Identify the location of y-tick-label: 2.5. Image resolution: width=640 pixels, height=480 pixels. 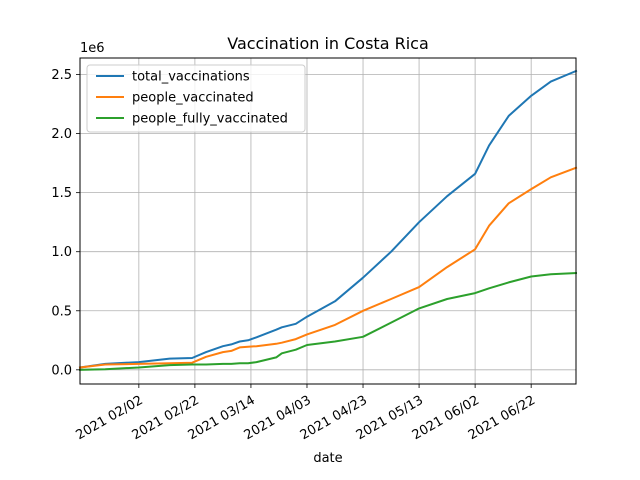
(61, 75).